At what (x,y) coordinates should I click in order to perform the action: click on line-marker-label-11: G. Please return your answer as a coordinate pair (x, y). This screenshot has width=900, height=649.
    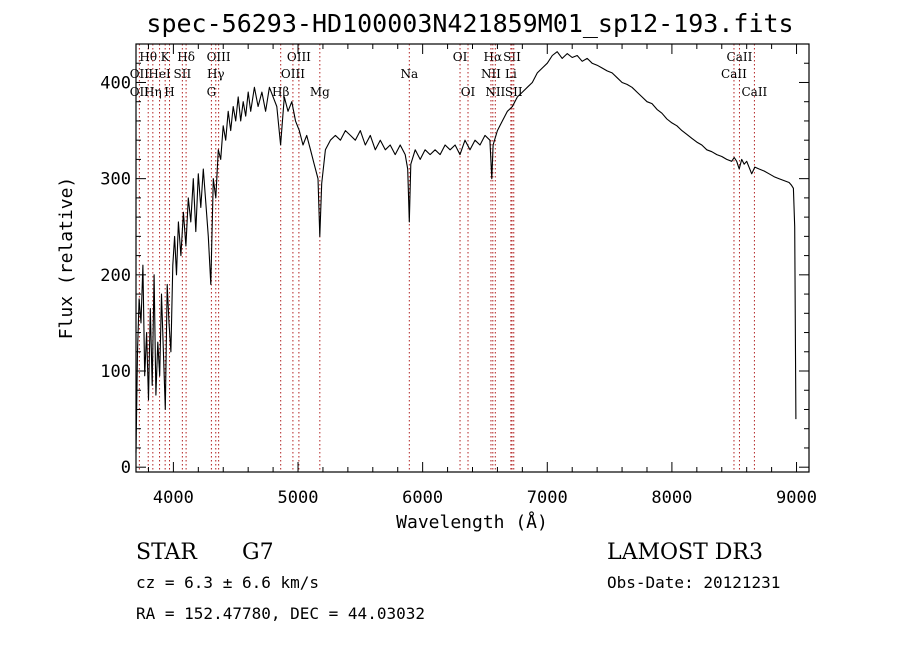
    Looking at the image, I should click on (212, 92).